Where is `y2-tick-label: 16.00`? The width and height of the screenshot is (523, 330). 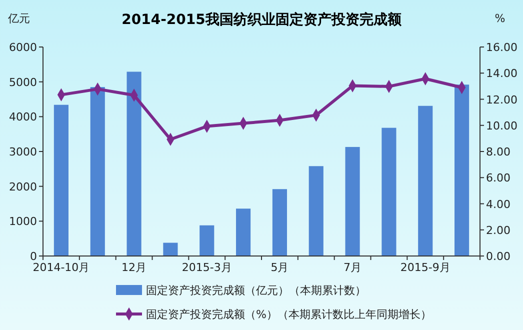 y2-tick-label: 16.00 is located at coordinates (502, 47).